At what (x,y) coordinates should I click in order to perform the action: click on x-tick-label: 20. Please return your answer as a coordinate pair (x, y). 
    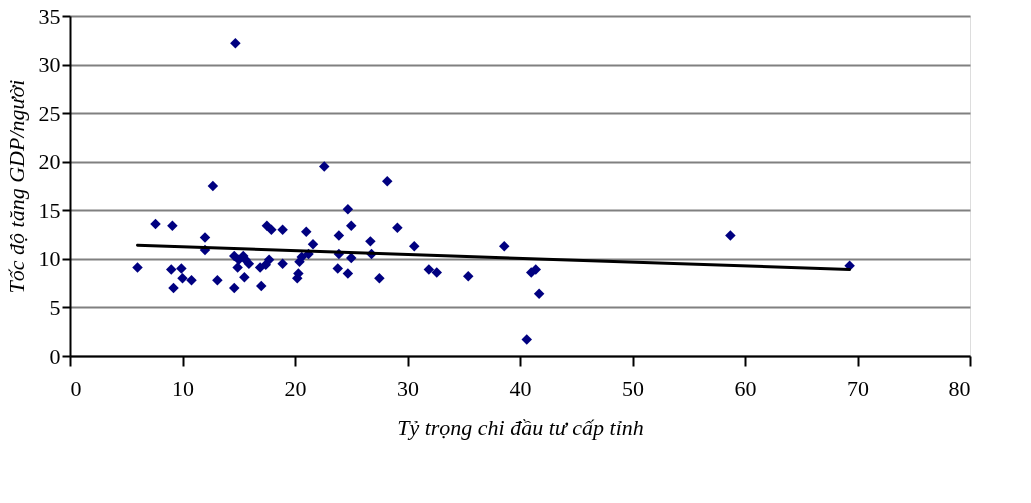
    Looking at the image, I should click on (295, 388).